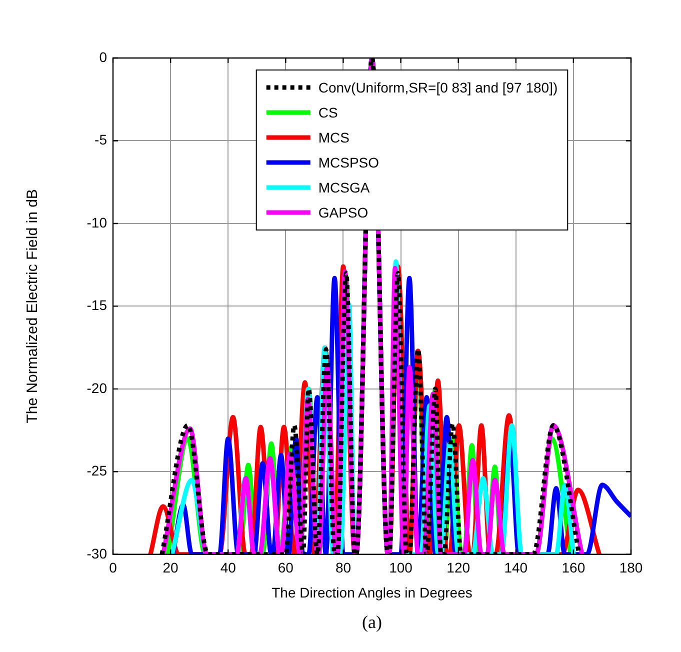 This screenshot has height=652, width=681. I want to click on x-tick-label: 160, so click(574, 568).